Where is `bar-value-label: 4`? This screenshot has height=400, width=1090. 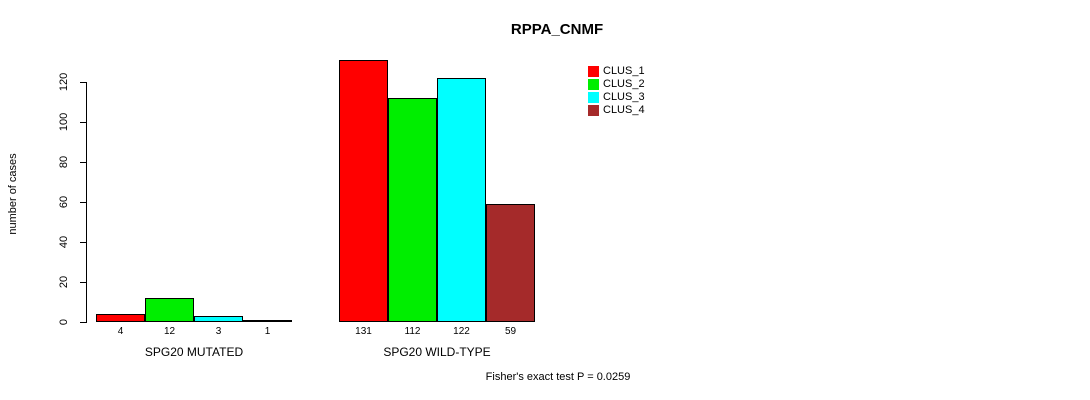 bar-value-label: 4 is located at coordinates (120, 331).